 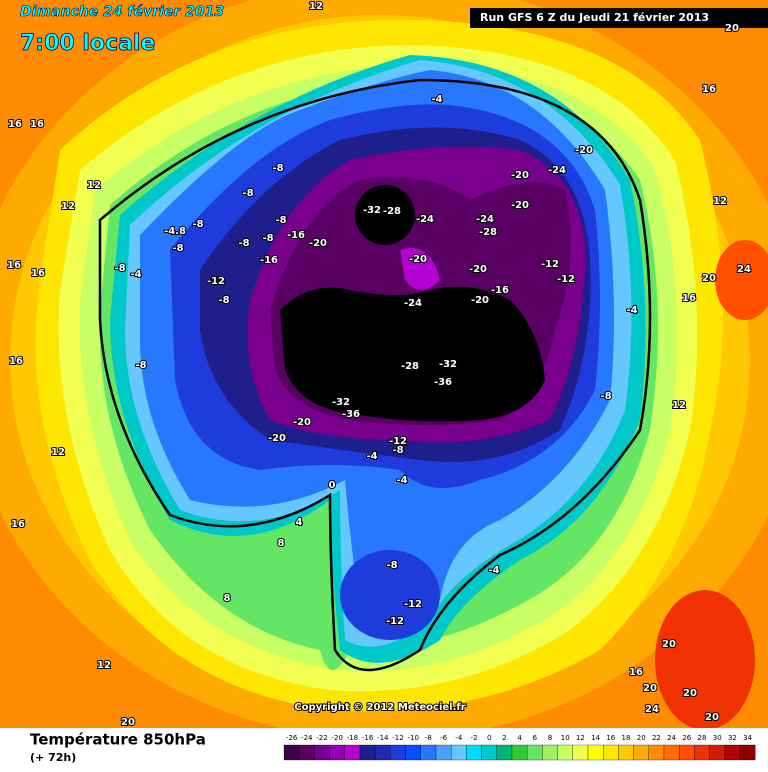 What do you see at coordinates (702, 738) in the screenshot?
I see `scale-label: 28` at bounding box center [702, 738].